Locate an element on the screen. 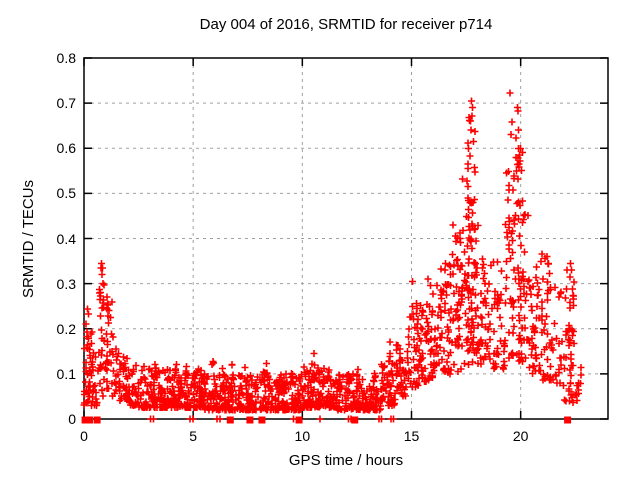 This screenshot has height=480, width=640. y-tick-label: 0.6 is located at coordinates (66, 148).